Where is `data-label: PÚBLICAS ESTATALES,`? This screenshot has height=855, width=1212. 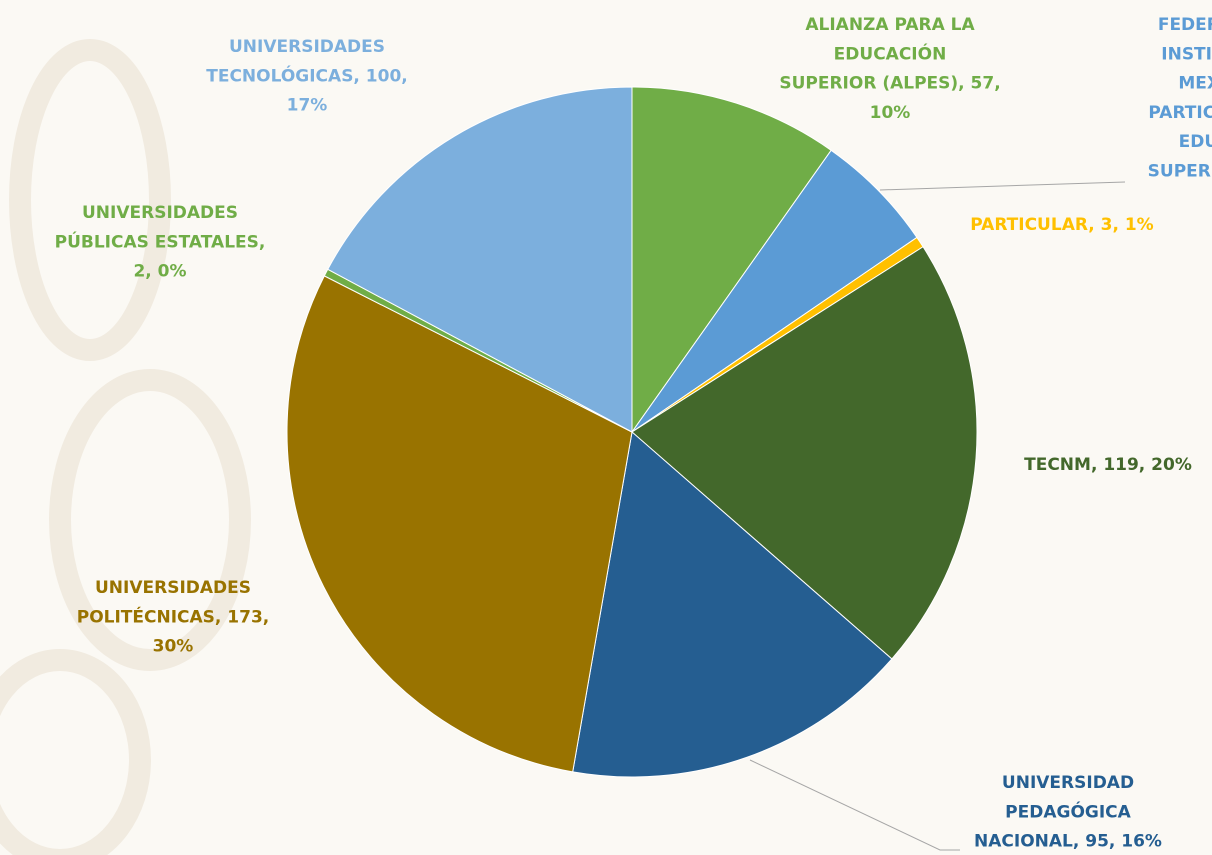 data-label: PÚBLICAS ESTATALES, is located at coordinates (160, 241).